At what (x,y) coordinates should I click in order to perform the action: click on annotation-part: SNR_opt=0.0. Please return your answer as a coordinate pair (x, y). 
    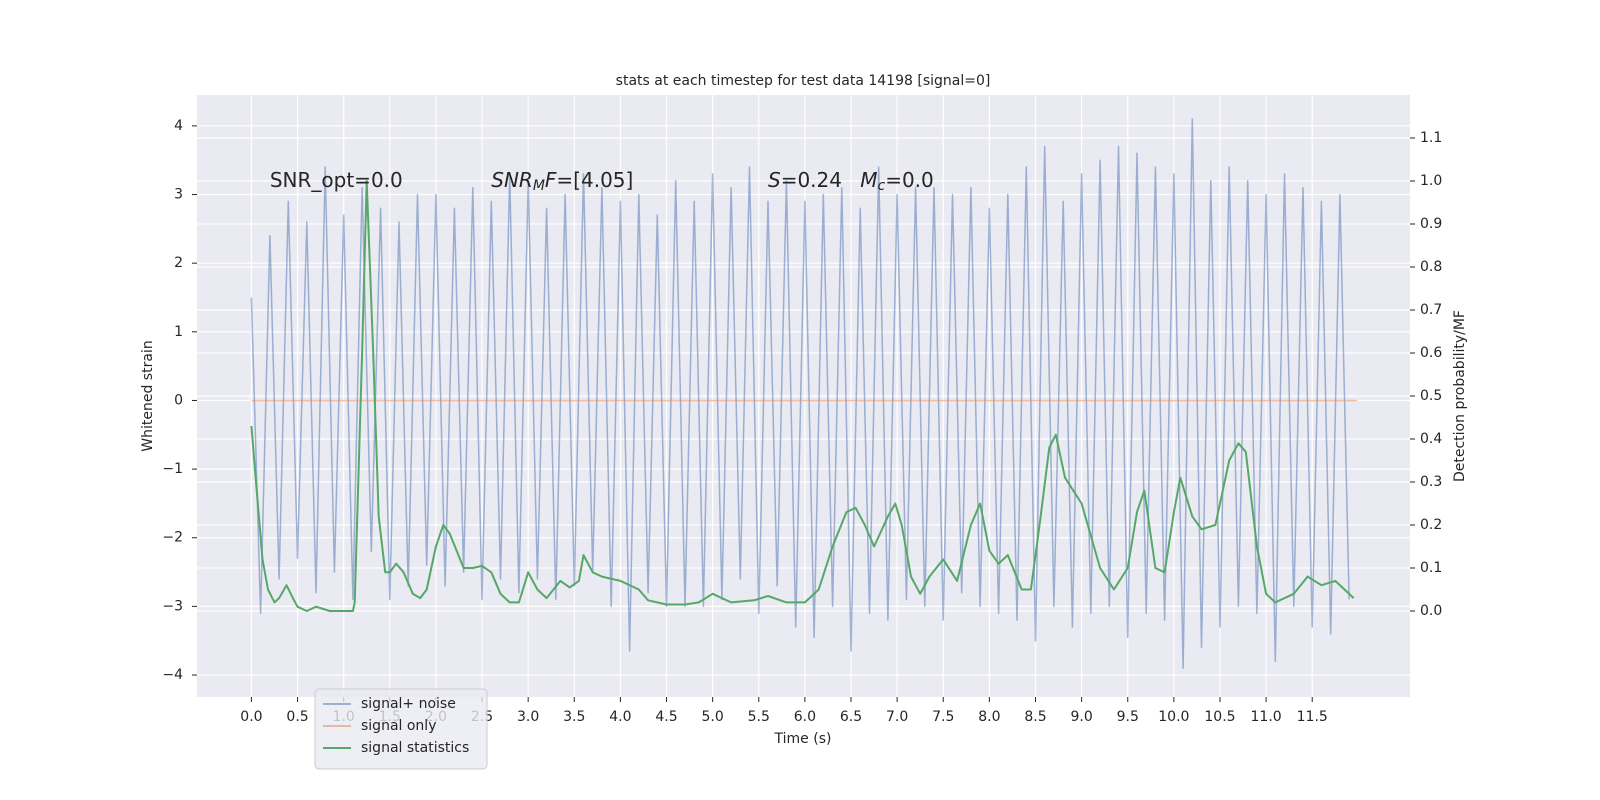
    Looking at the image, I should click on (336, 179).